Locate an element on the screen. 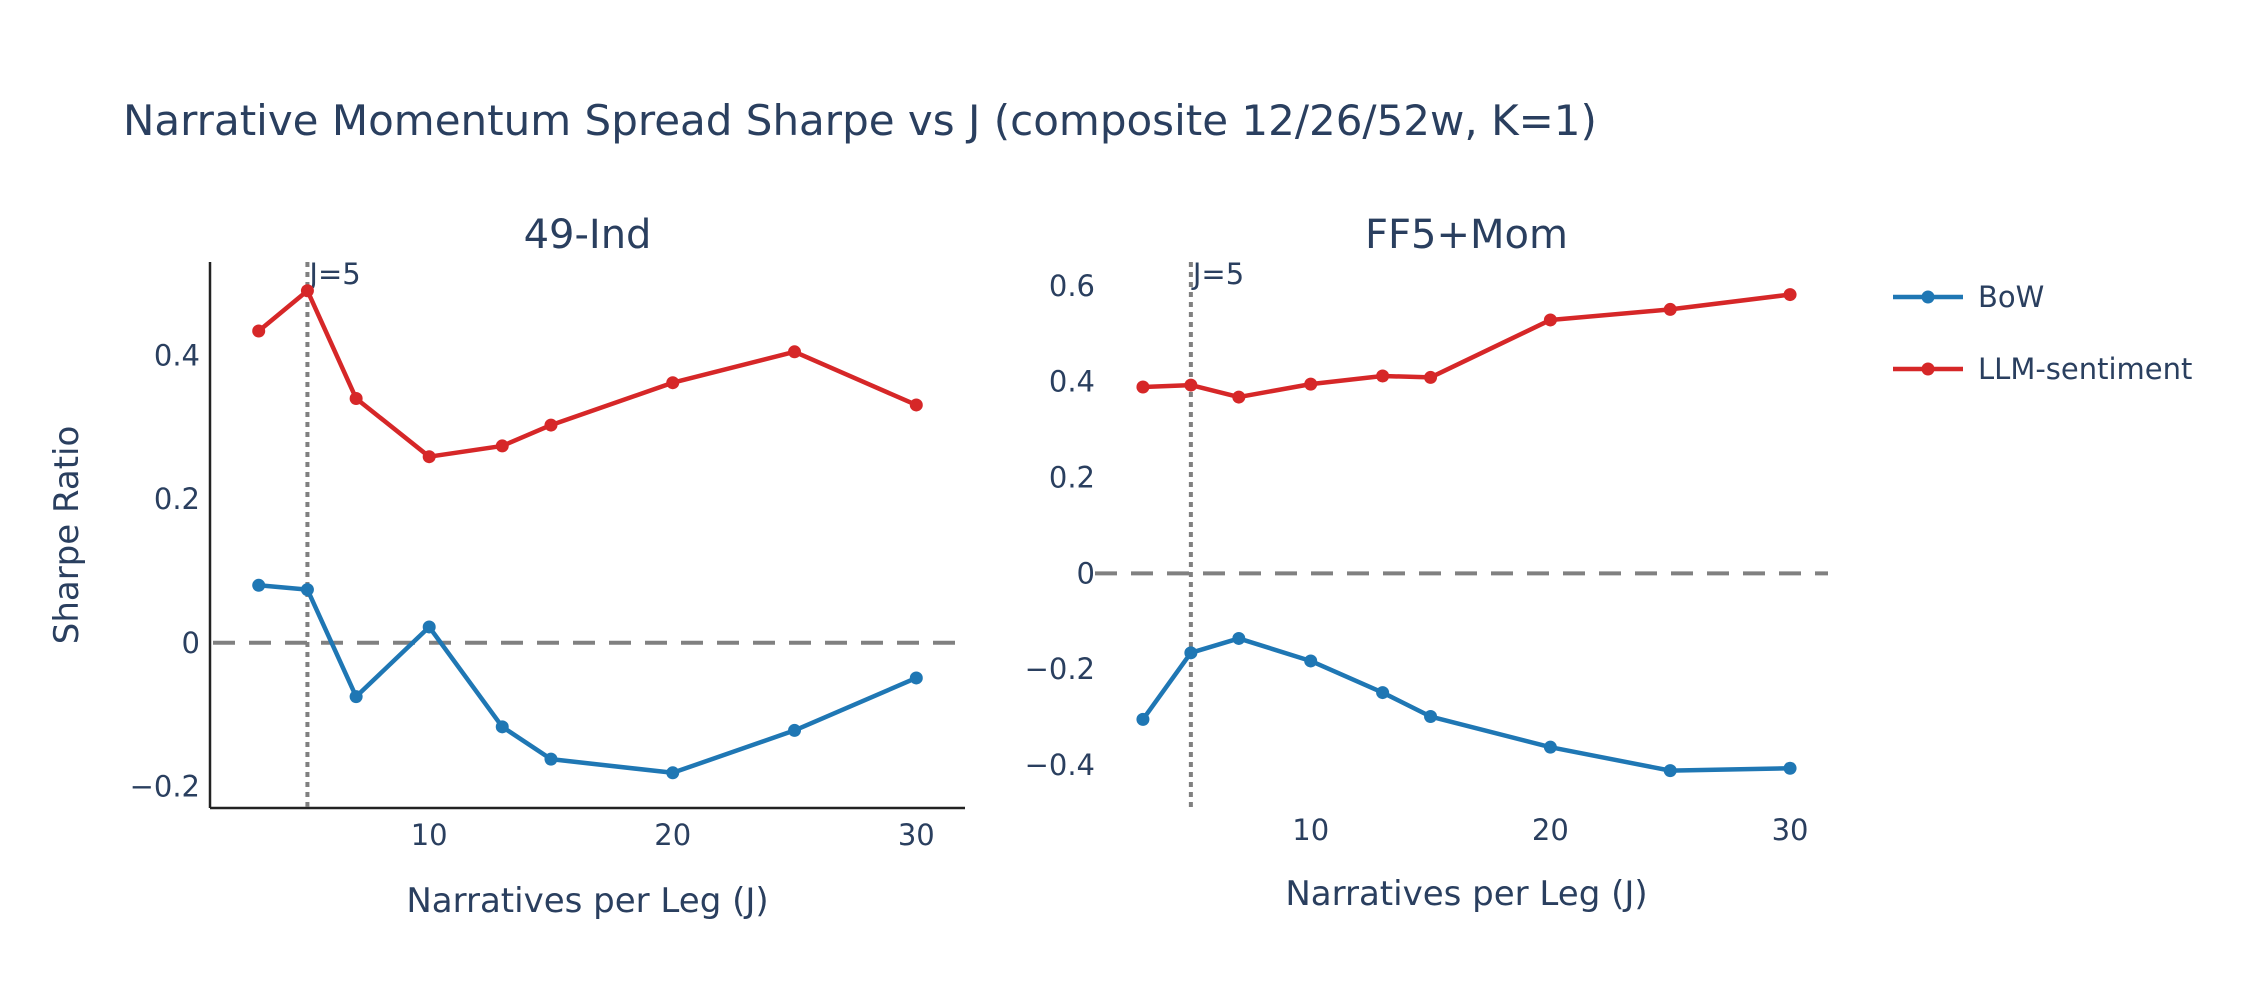  y-axis-title: Sharpe Ratio is located at coordinates (67, 535).